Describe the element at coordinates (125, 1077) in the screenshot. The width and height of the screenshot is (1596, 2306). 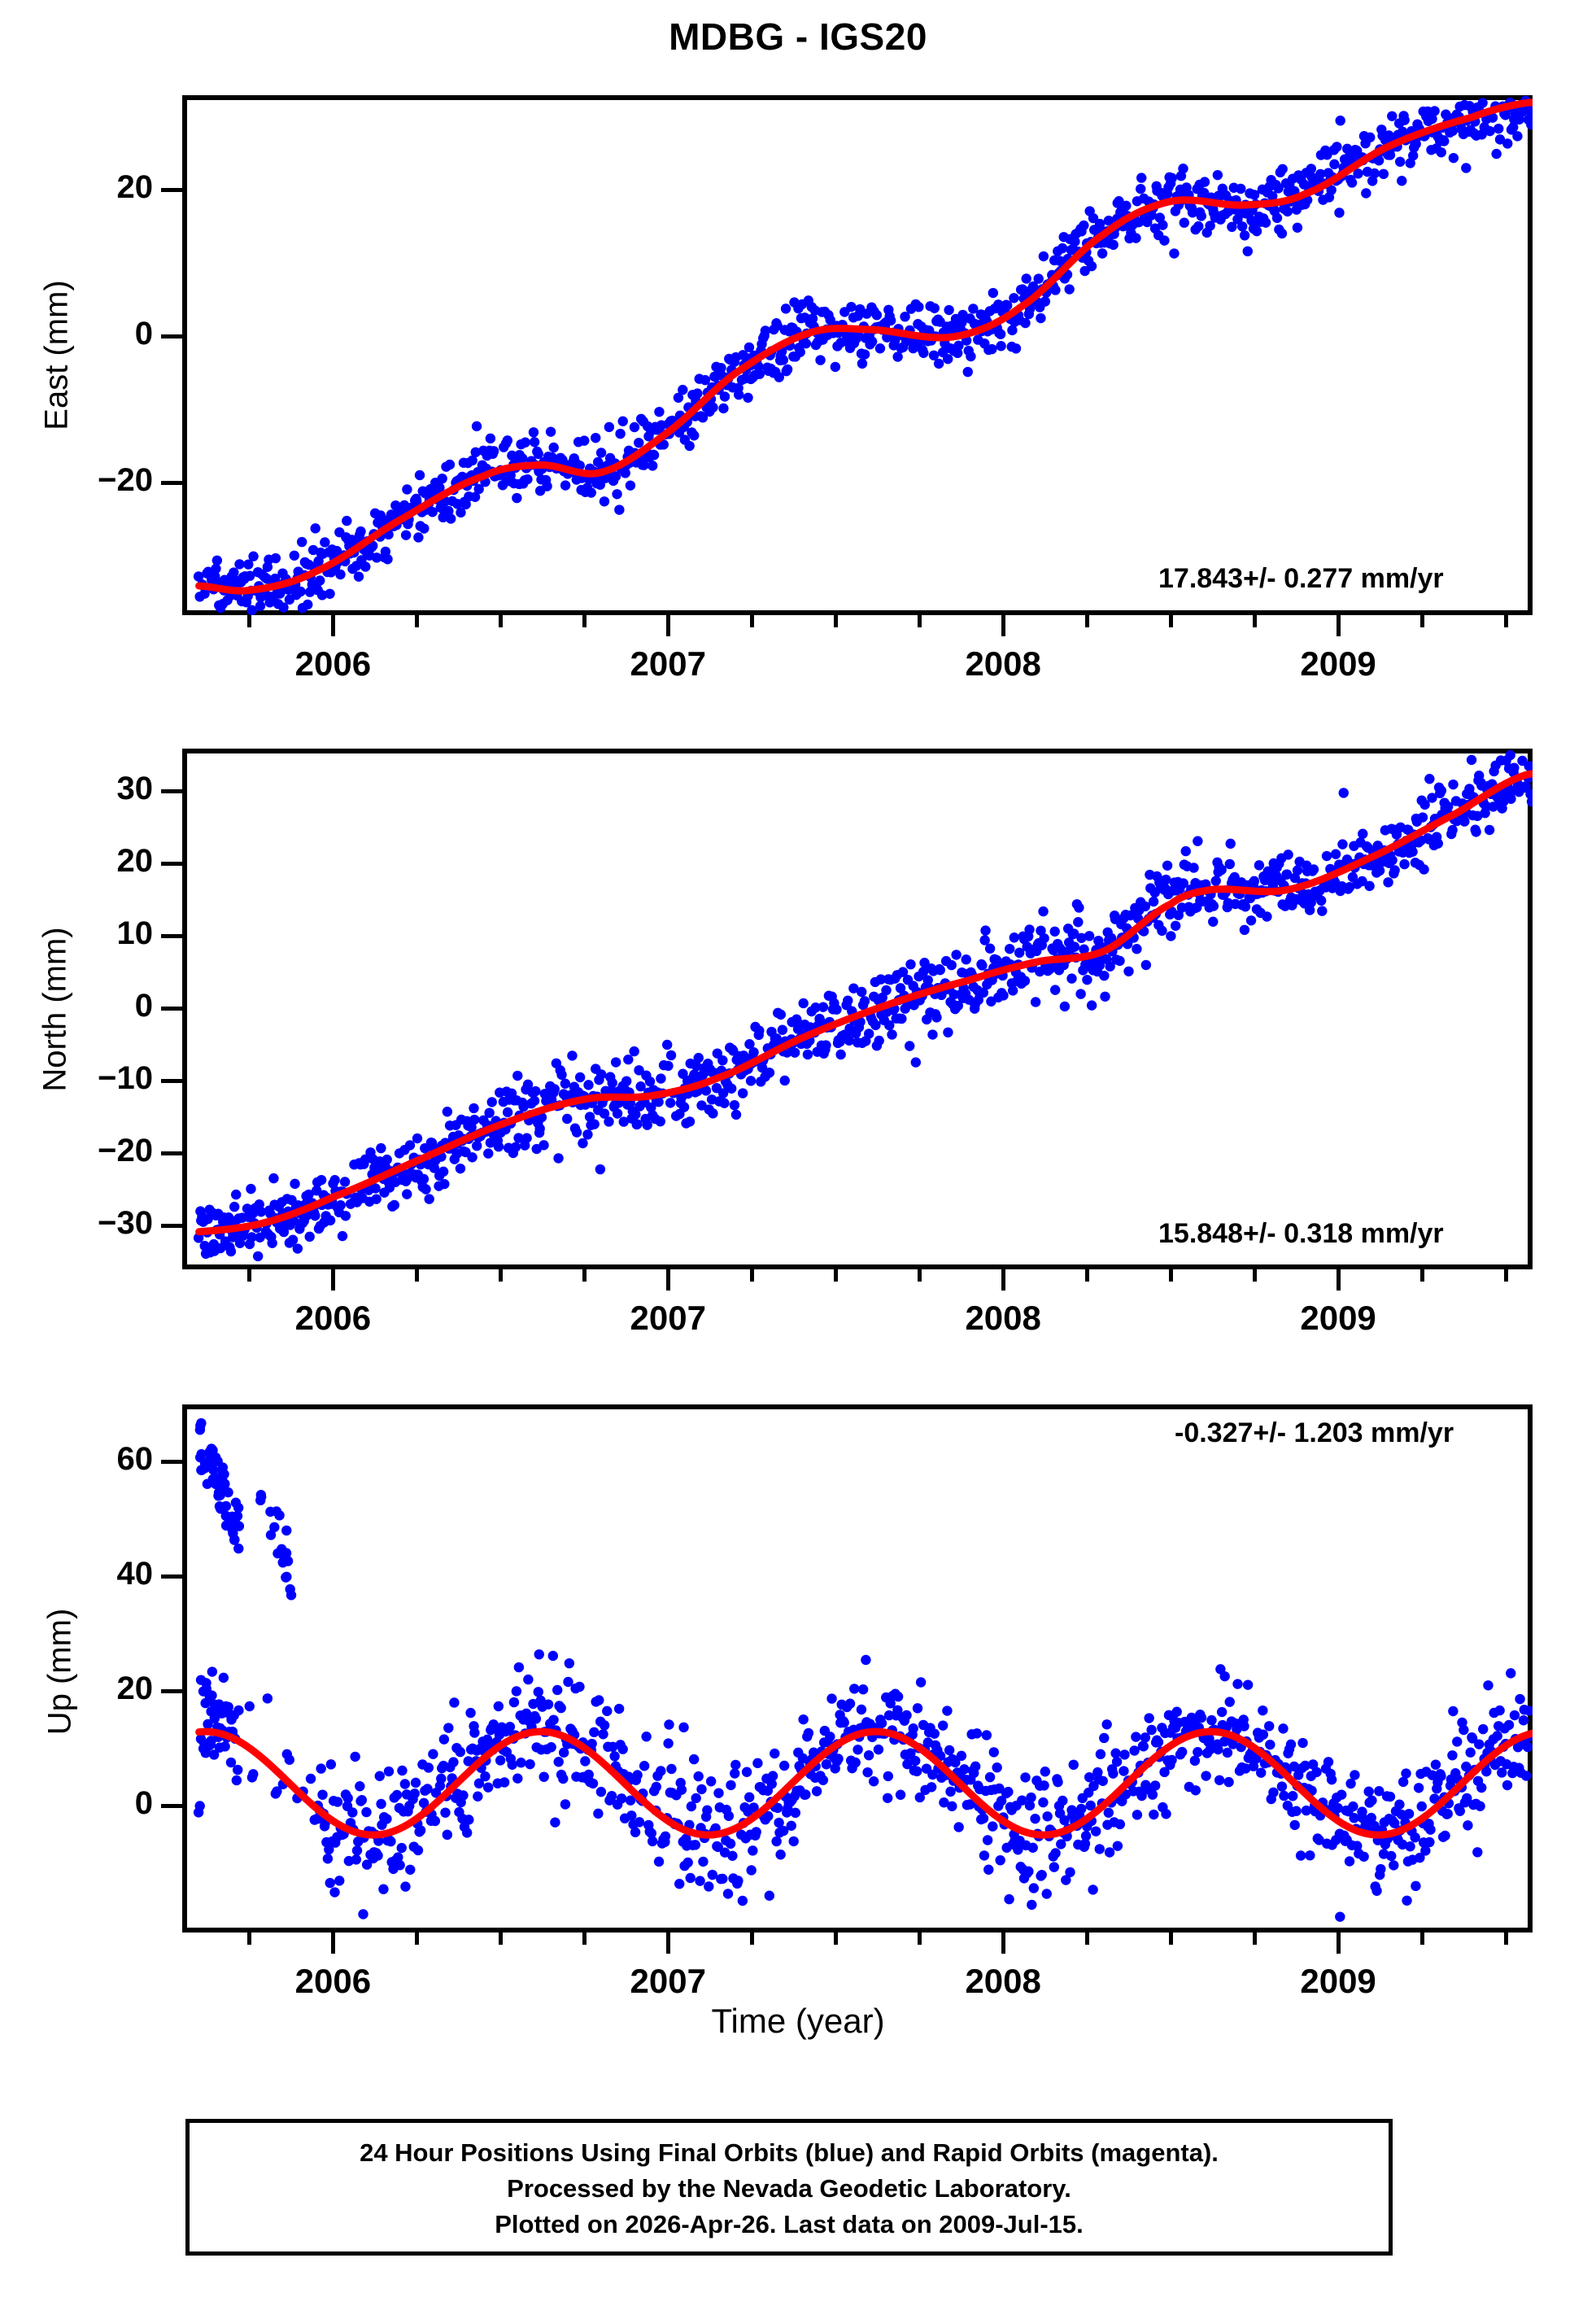
I see `y-tick-label: −10` at that location.